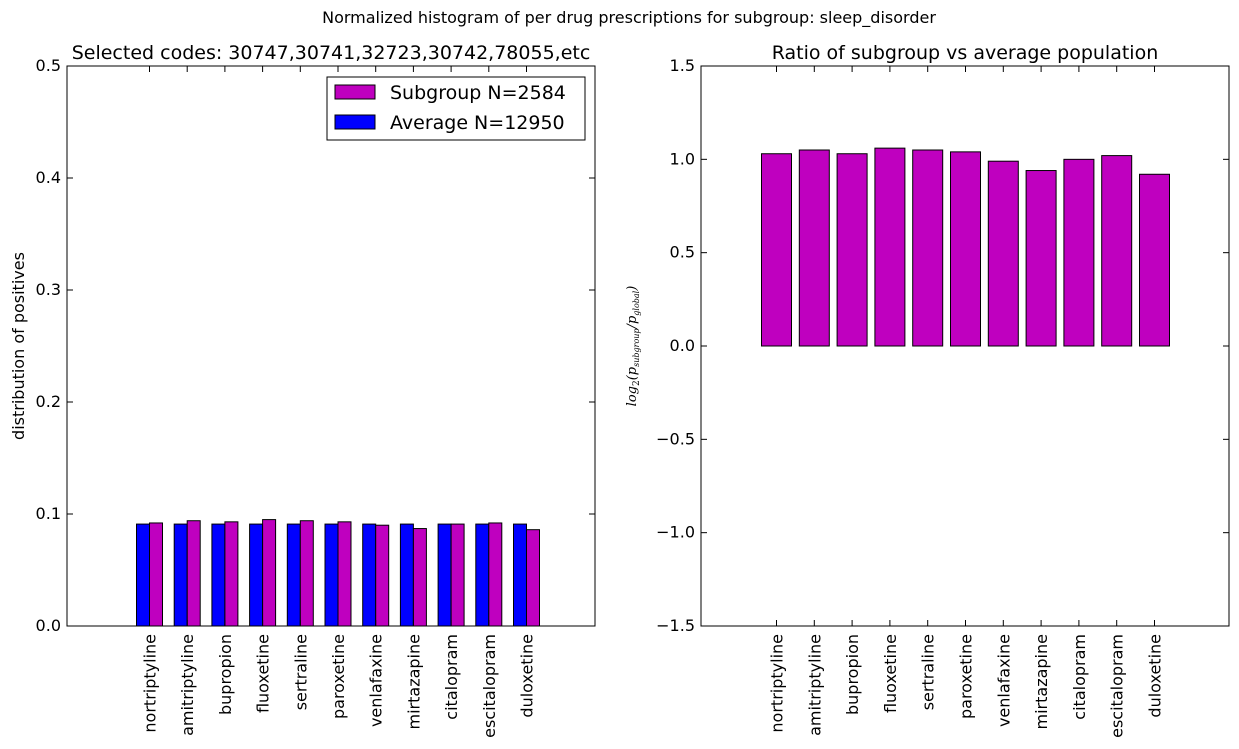 The image size is (1239, 749). What do you see at coordinates (180, 575) in the screenshot?
I see `bar-average-amitriptyline` at bounding box center [180, 575].